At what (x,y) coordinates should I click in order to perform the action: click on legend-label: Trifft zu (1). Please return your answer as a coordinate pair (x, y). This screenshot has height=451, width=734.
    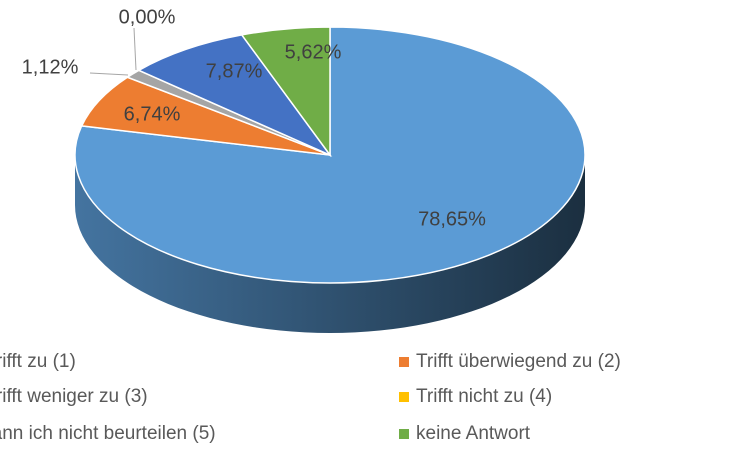
    Looking at the image, I should click on (38, 361).